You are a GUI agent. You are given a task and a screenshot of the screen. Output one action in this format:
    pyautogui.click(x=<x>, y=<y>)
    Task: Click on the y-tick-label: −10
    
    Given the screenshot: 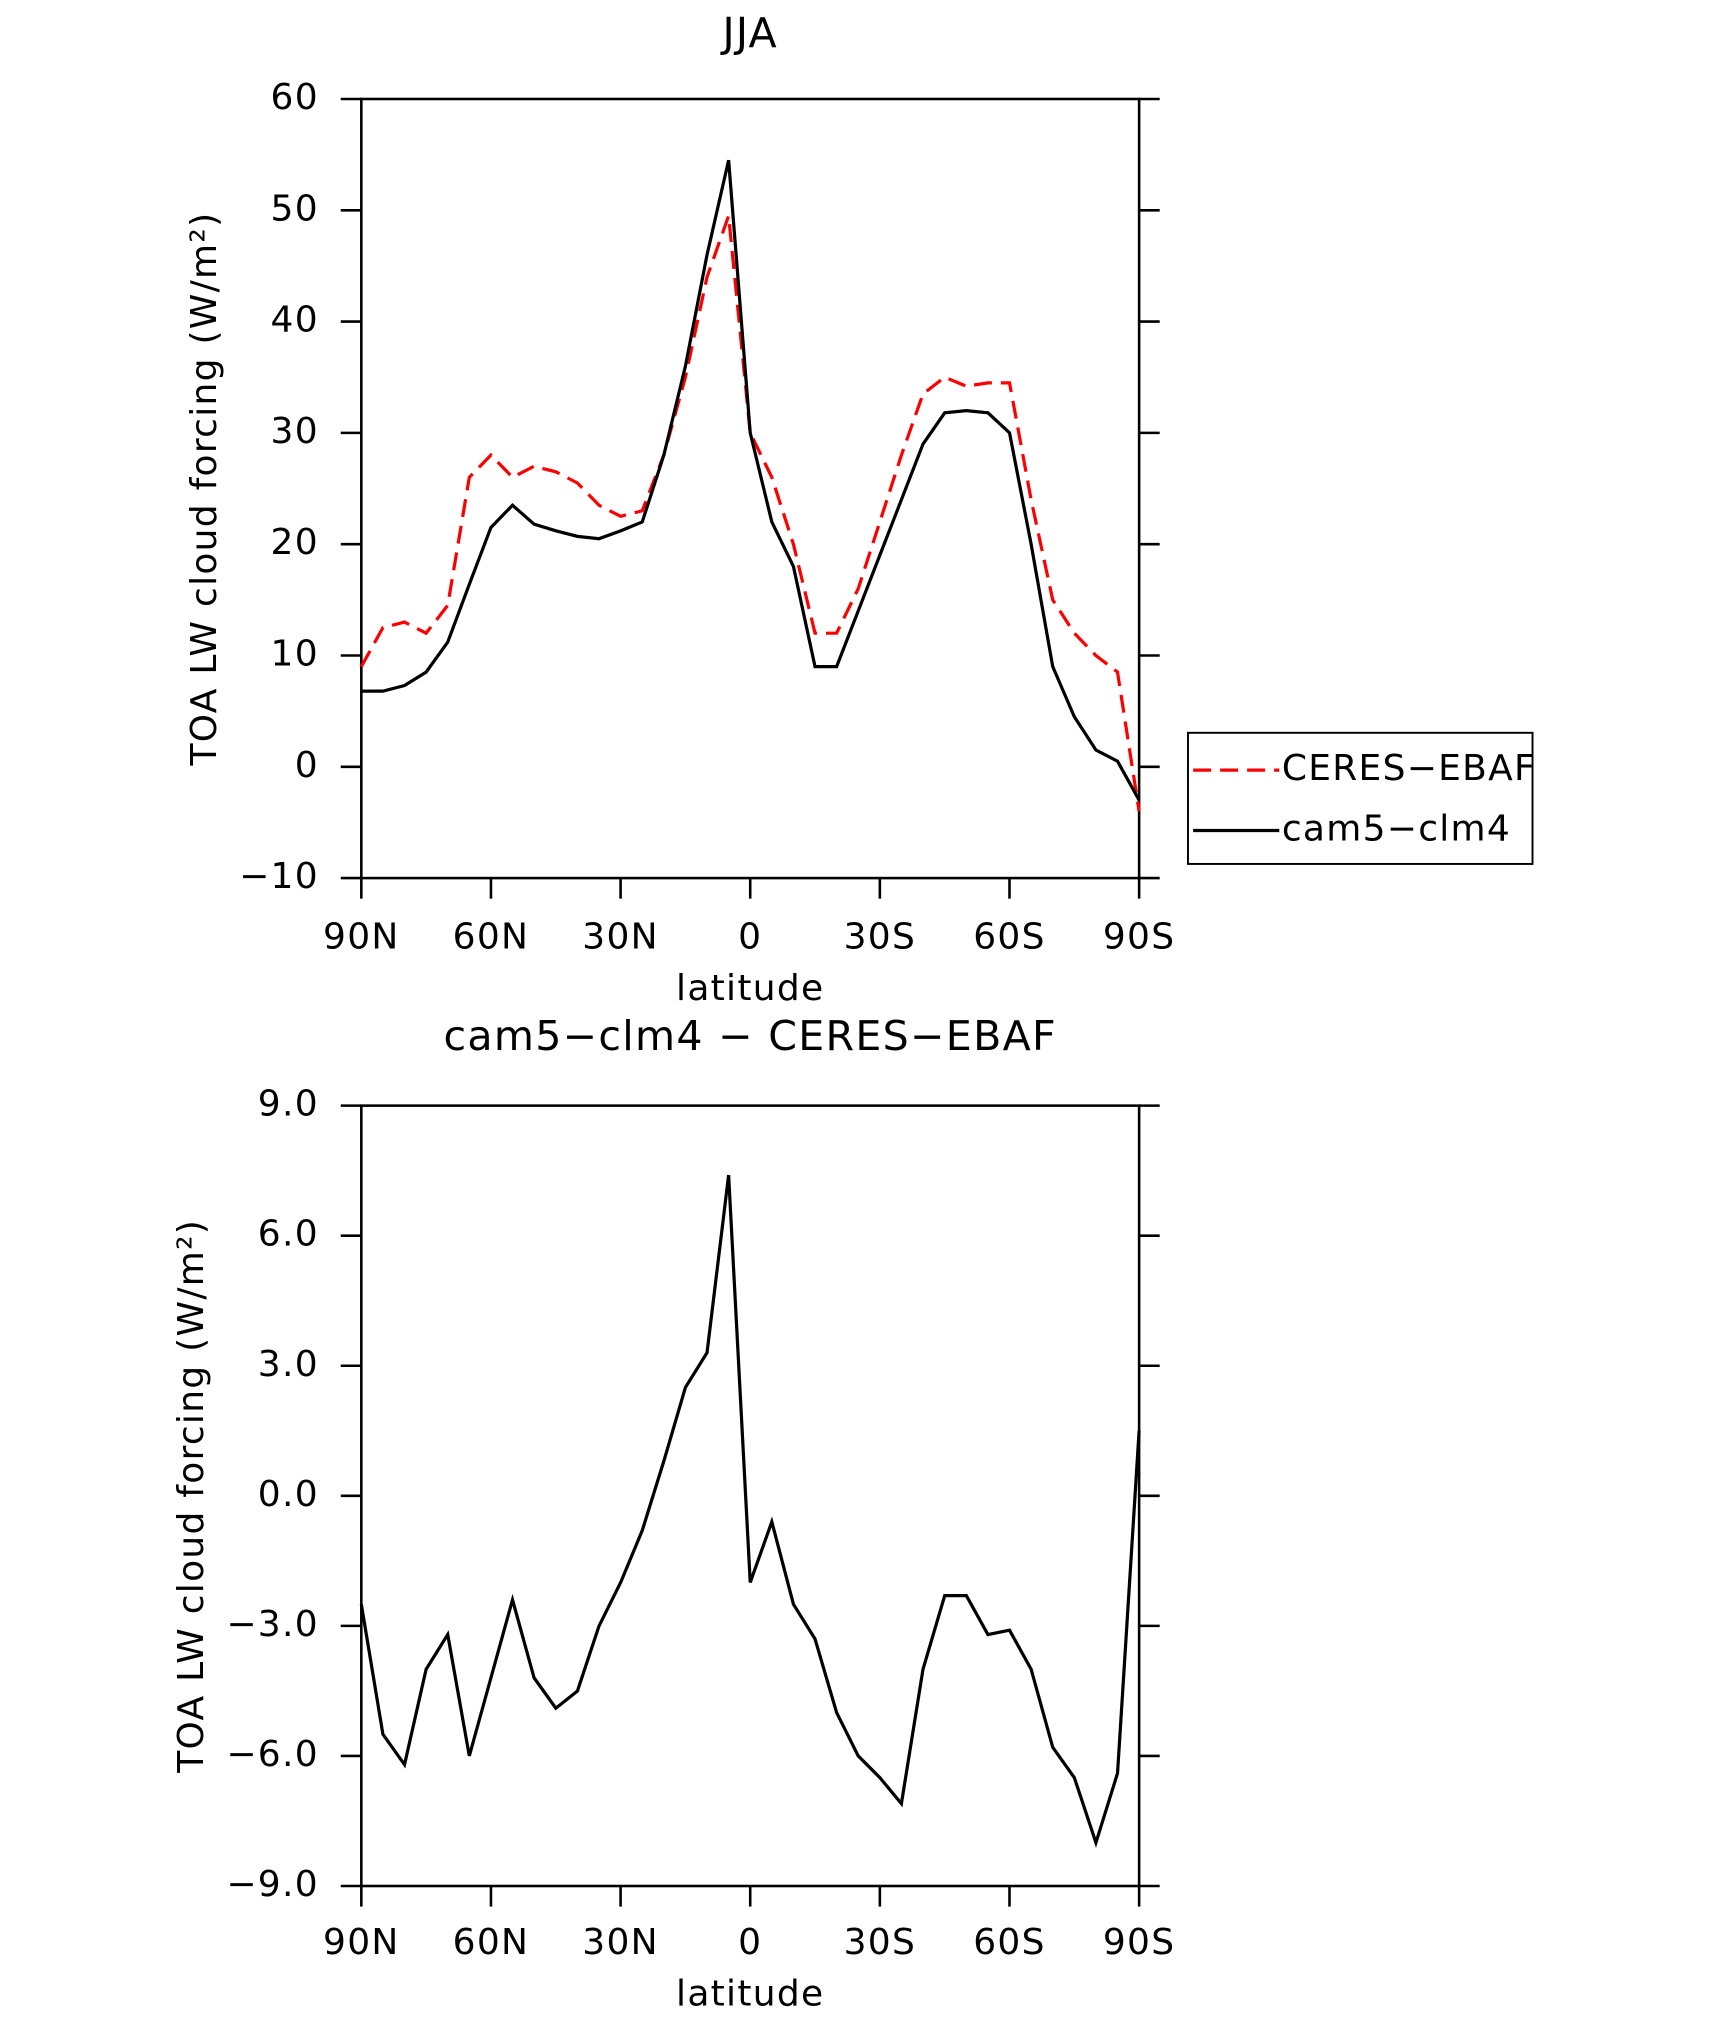 What is the action you would take?
    pyautogui.click(x=279, y=876)
    